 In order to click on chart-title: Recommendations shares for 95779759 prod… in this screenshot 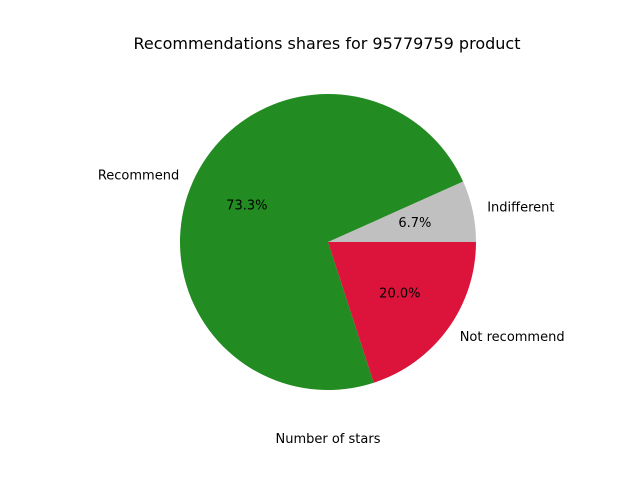, I will do `click(327, 43)`.